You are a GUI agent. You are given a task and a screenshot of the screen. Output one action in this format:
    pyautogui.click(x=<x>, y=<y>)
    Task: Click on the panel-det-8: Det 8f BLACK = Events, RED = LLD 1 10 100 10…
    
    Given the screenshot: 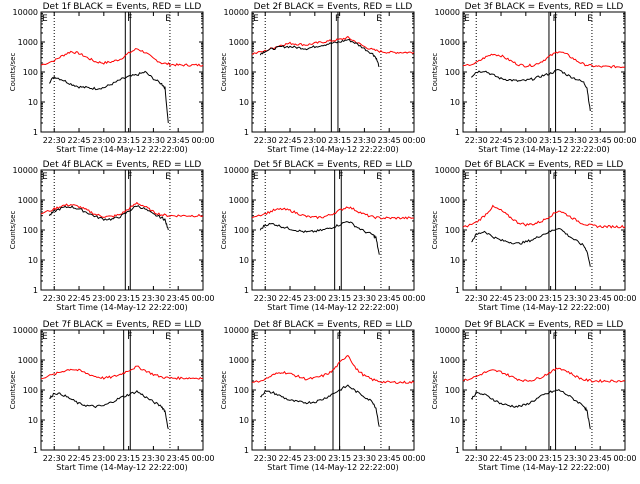 What is the action you would take?
    pyautogui.click(x=323, y=396)
    